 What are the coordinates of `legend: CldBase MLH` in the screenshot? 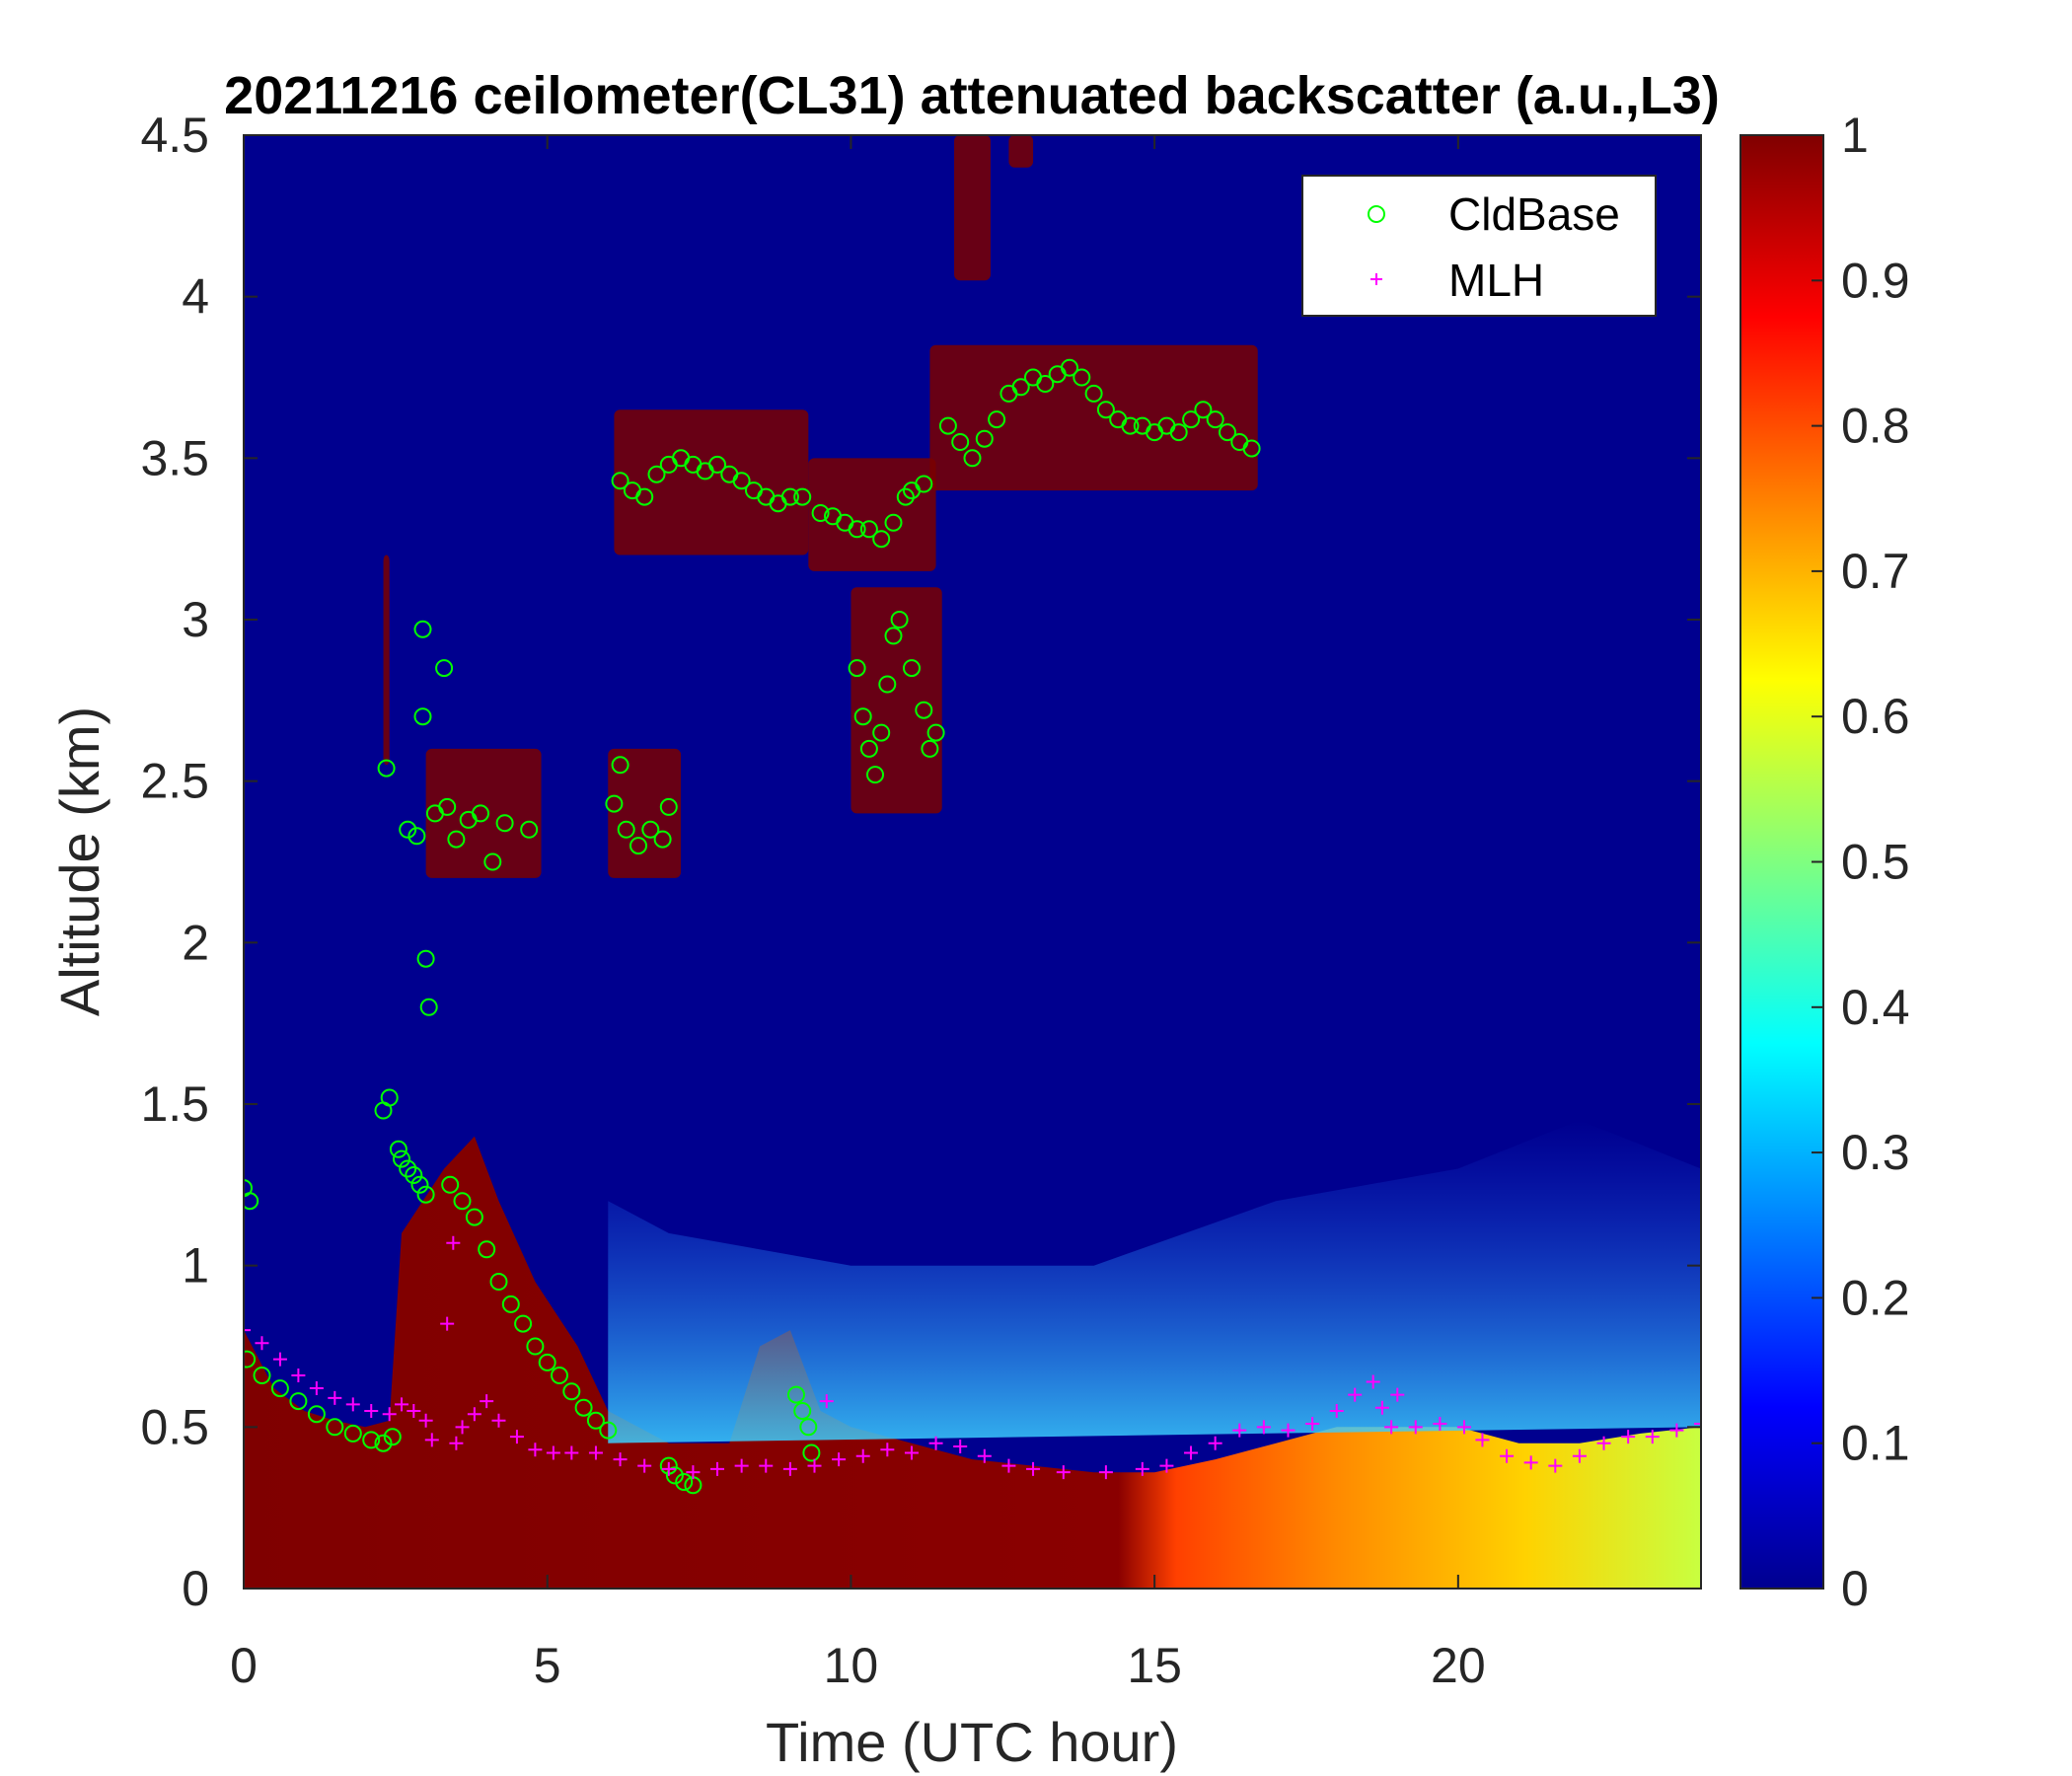 It's located at (1479, 246).